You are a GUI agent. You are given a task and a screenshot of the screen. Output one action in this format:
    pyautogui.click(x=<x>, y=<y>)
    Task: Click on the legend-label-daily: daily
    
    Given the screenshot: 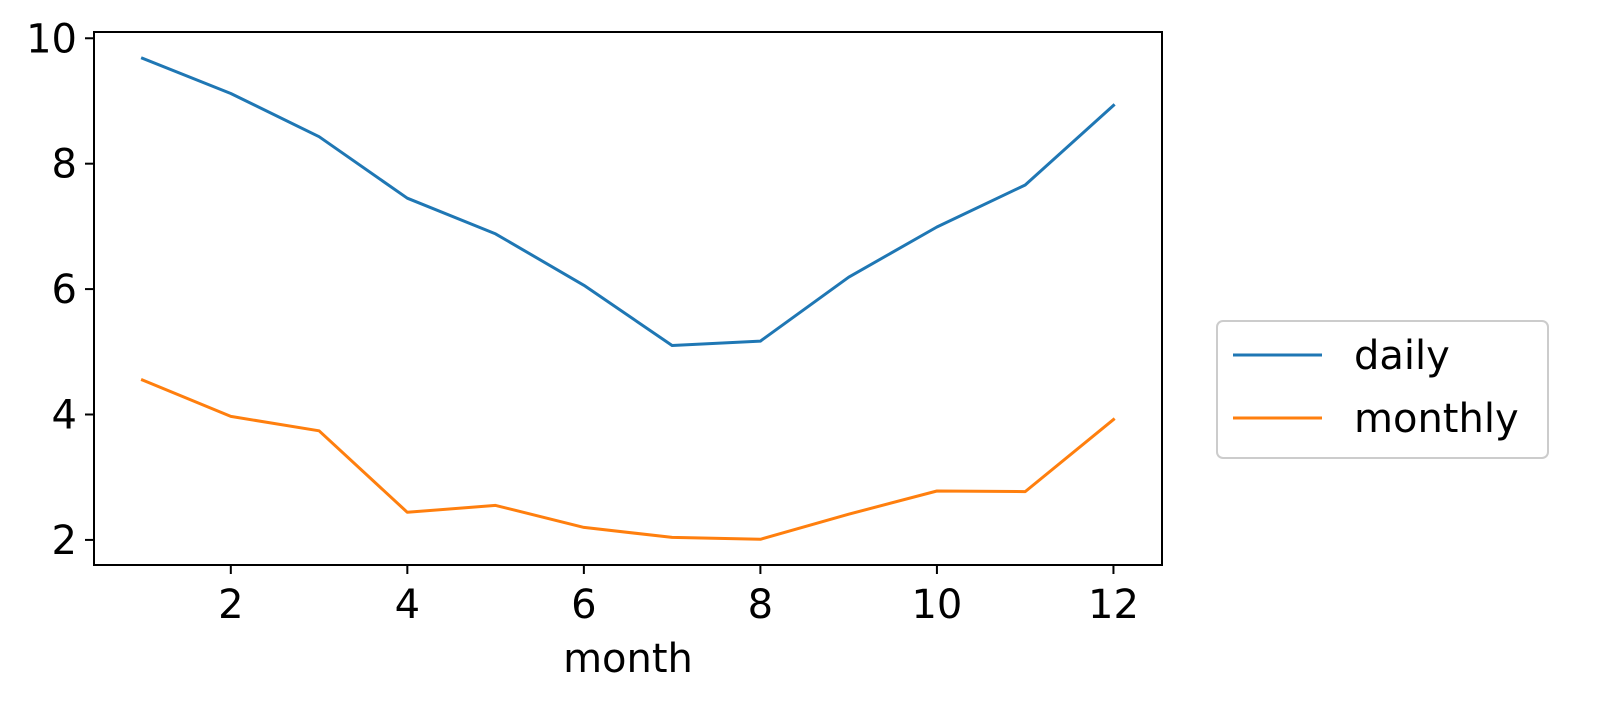 What is the action you would take?
    pyautogui.click(x=1402, y=356)
    